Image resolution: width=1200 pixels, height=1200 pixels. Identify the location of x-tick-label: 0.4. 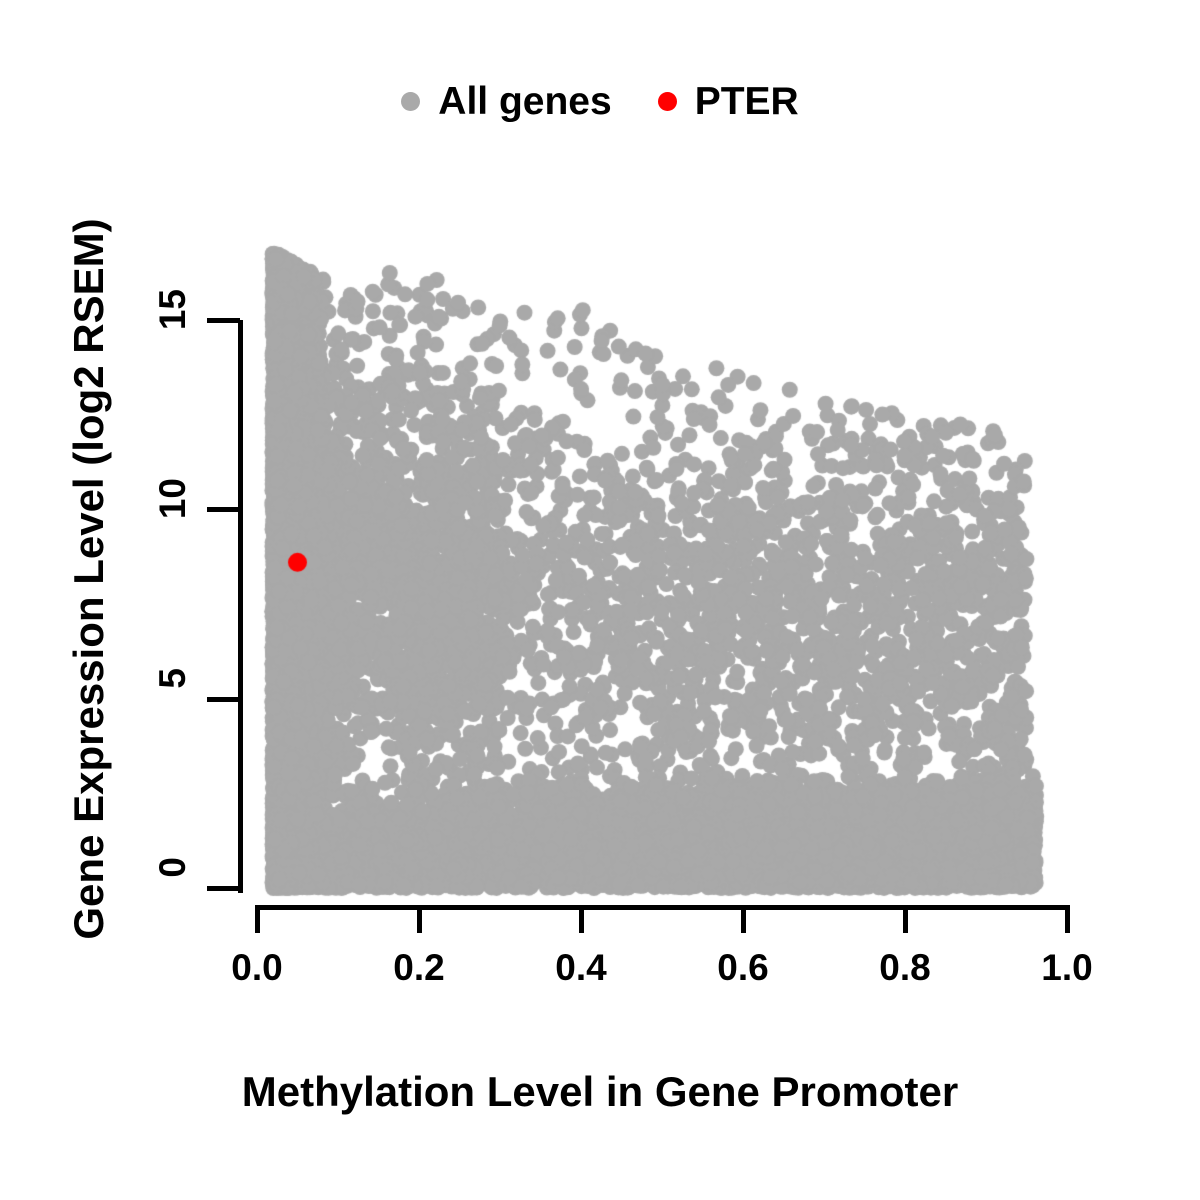
(581, 967).